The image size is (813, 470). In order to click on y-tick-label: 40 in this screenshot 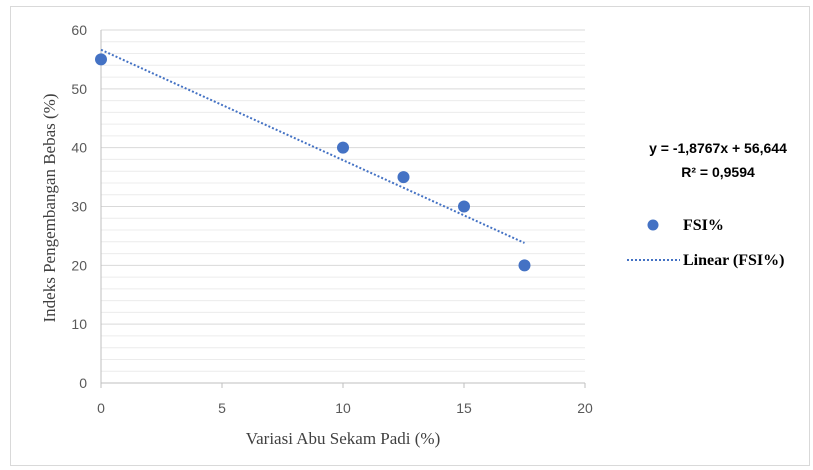, I will do `click(79, 148)`.